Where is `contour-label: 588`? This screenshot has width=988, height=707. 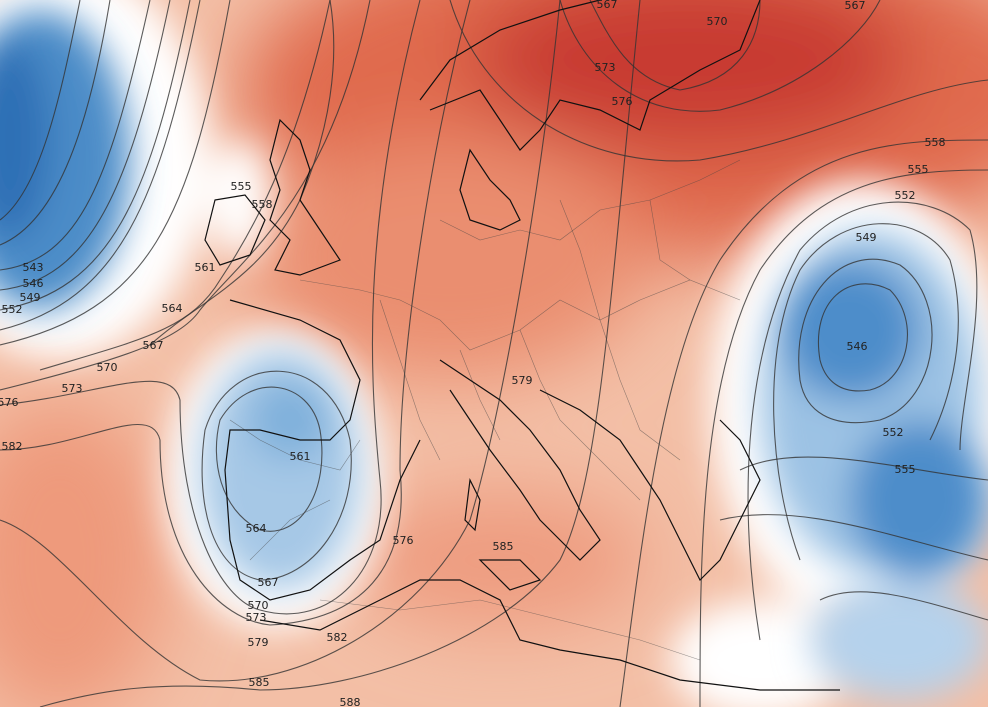
contour-label: 588 is located at coordinates (350, 701).